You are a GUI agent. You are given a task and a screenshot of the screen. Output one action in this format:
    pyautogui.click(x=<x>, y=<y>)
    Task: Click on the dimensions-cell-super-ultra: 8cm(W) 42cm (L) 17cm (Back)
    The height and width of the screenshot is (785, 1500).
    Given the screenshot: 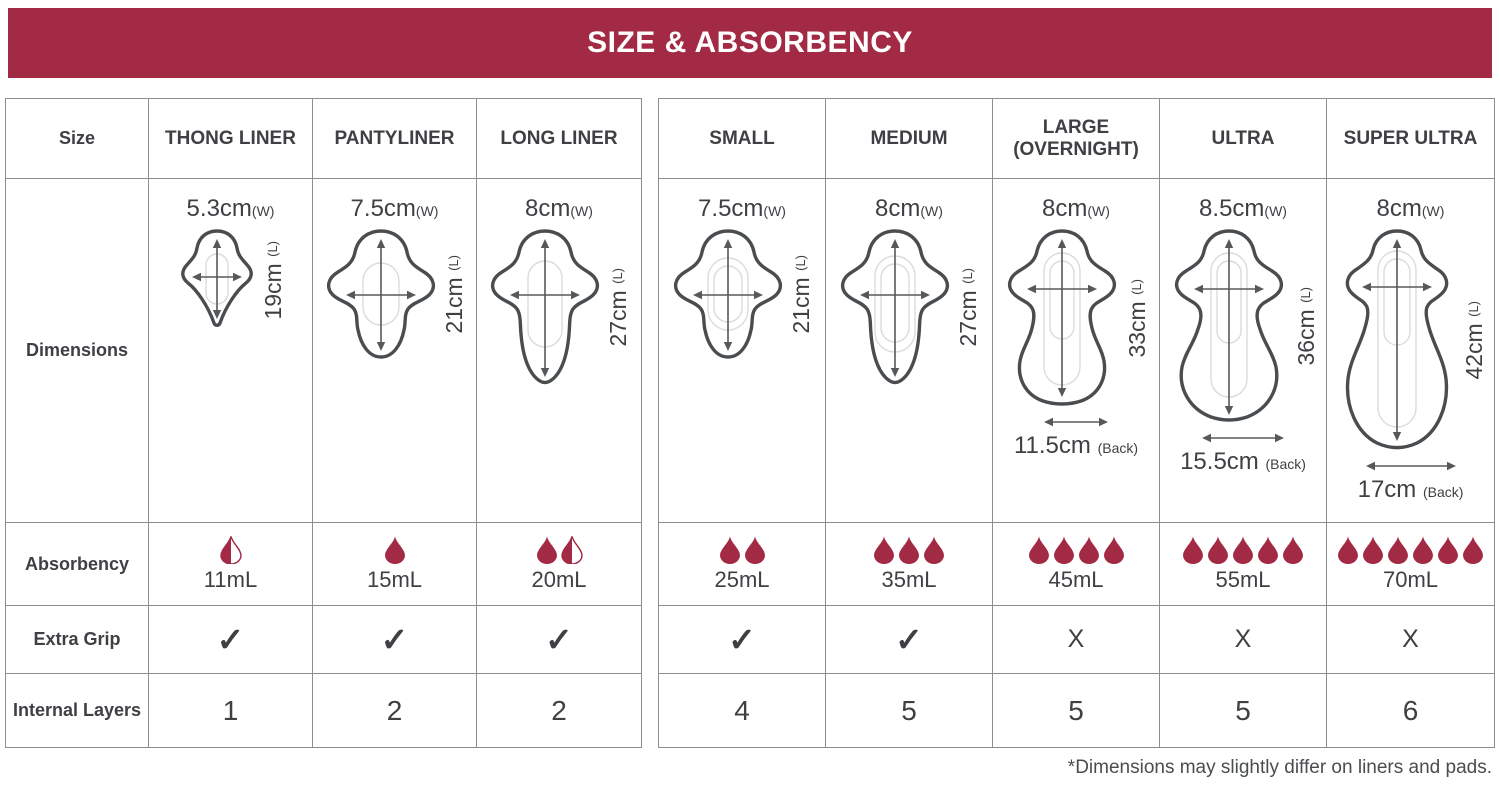 What is the action you would take?
    pyautogui.click(x=1410, y=351)
    